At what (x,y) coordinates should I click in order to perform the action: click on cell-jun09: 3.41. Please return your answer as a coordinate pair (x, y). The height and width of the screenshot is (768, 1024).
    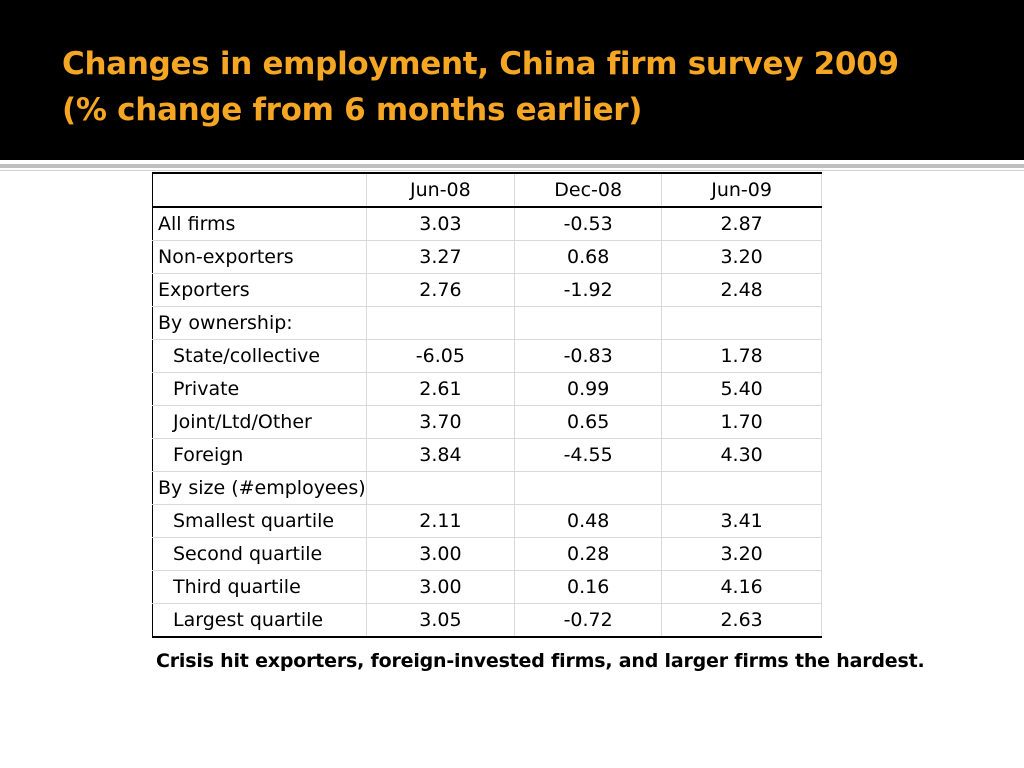
    Looking at the image, I should click on (741, 521).